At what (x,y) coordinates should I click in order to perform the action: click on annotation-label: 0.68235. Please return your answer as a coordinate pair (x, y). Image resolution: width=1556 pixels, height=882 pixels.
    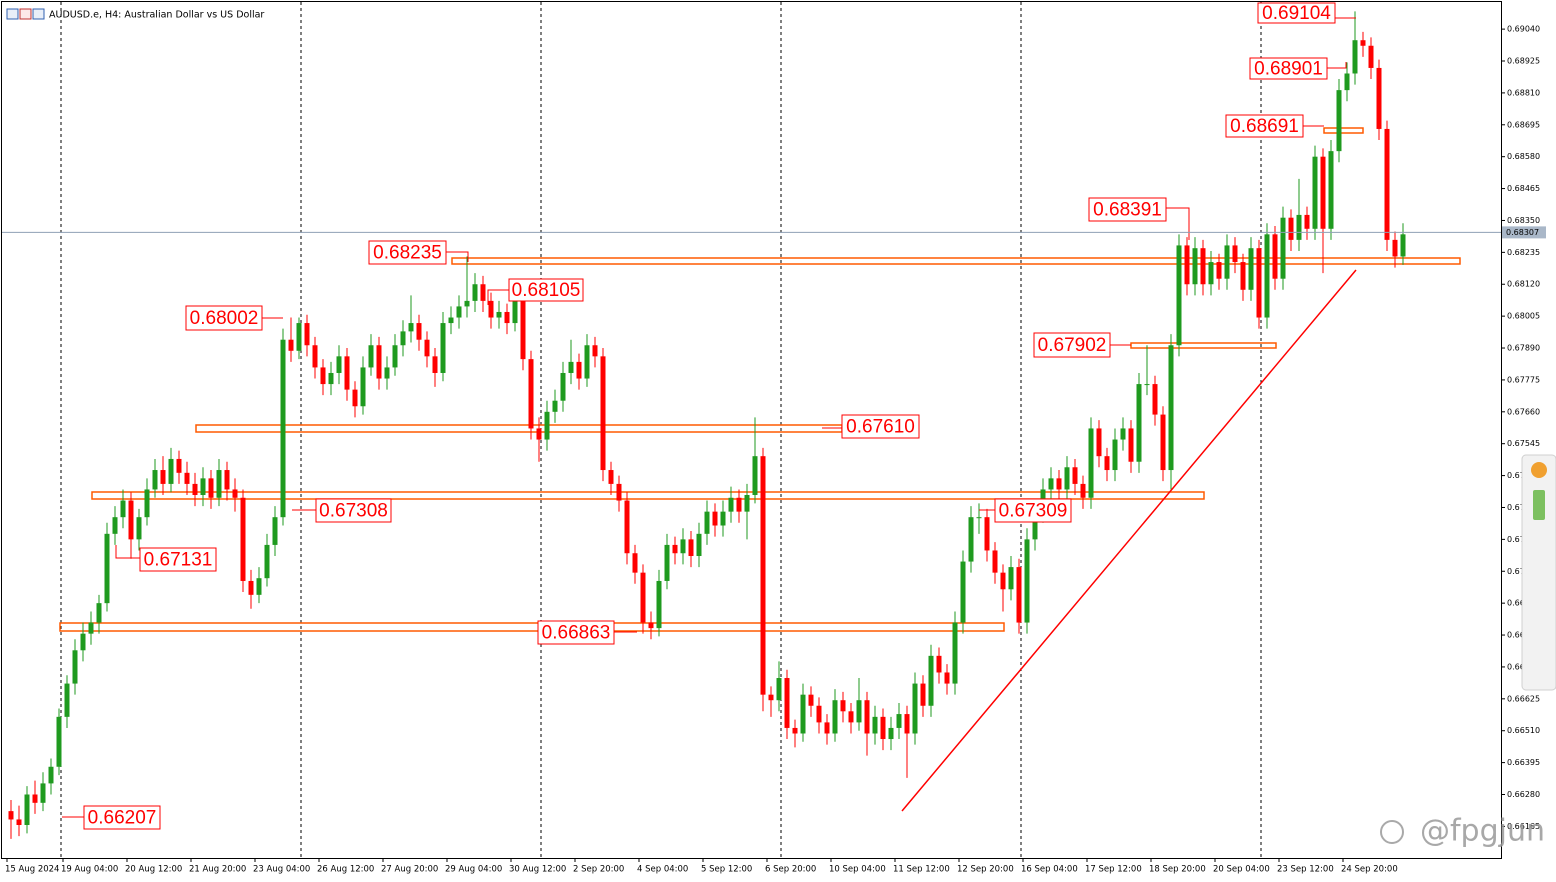
    Looking at the image, I should click on (407, 253).